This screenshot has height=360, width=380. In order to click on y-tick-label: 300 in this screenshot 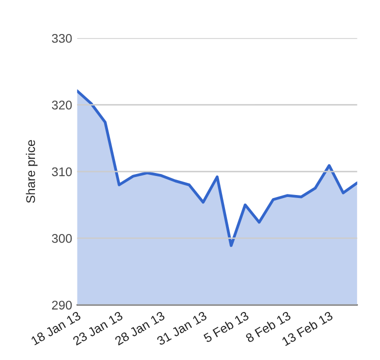, I will do `click(62, 238)`.